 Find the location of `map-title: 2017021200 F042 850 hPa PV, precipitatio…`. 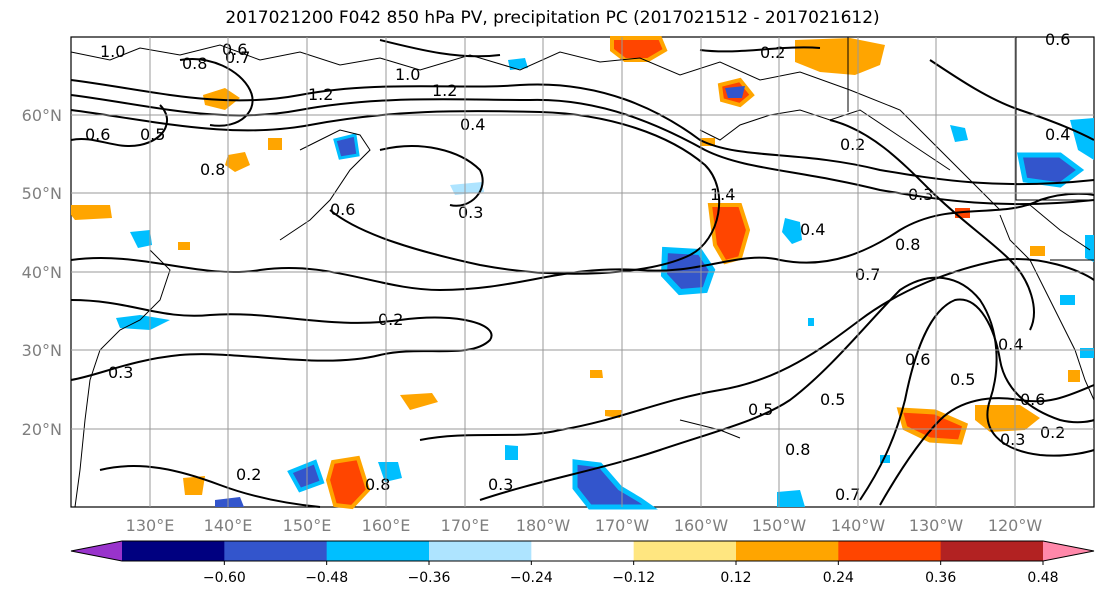

map-title: 2017021200 F042 850 hPa PV, precipitatio… is located at coordinates (552, 18).